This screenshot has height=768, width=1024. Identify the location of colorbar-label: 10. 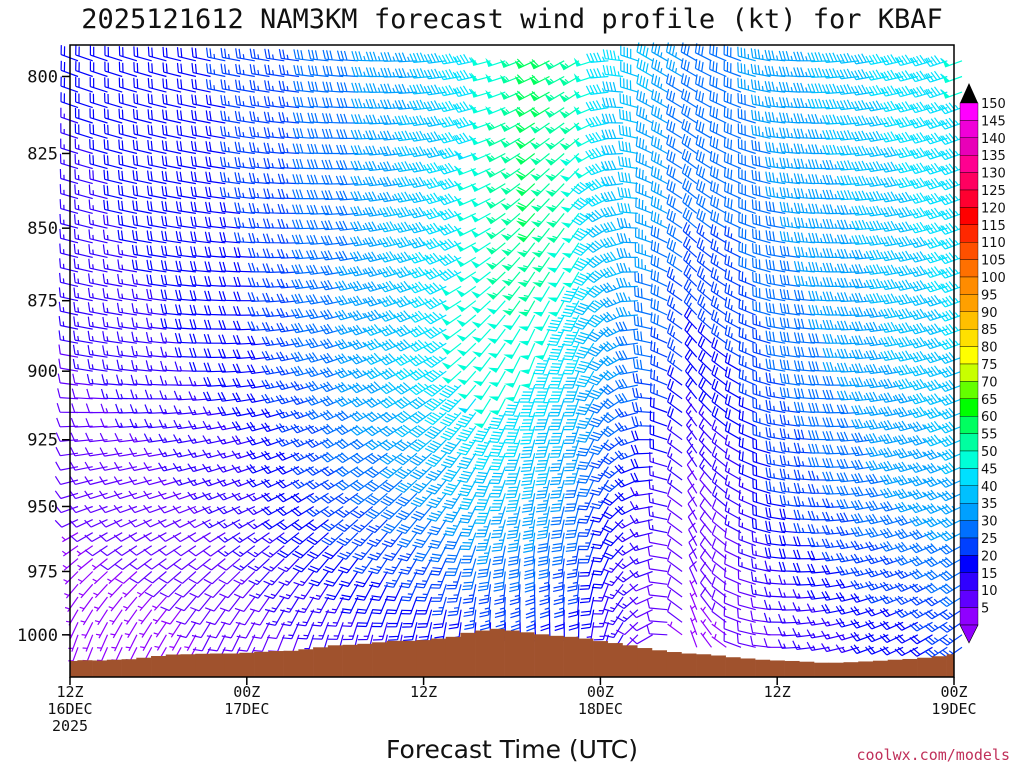
(989, 591).